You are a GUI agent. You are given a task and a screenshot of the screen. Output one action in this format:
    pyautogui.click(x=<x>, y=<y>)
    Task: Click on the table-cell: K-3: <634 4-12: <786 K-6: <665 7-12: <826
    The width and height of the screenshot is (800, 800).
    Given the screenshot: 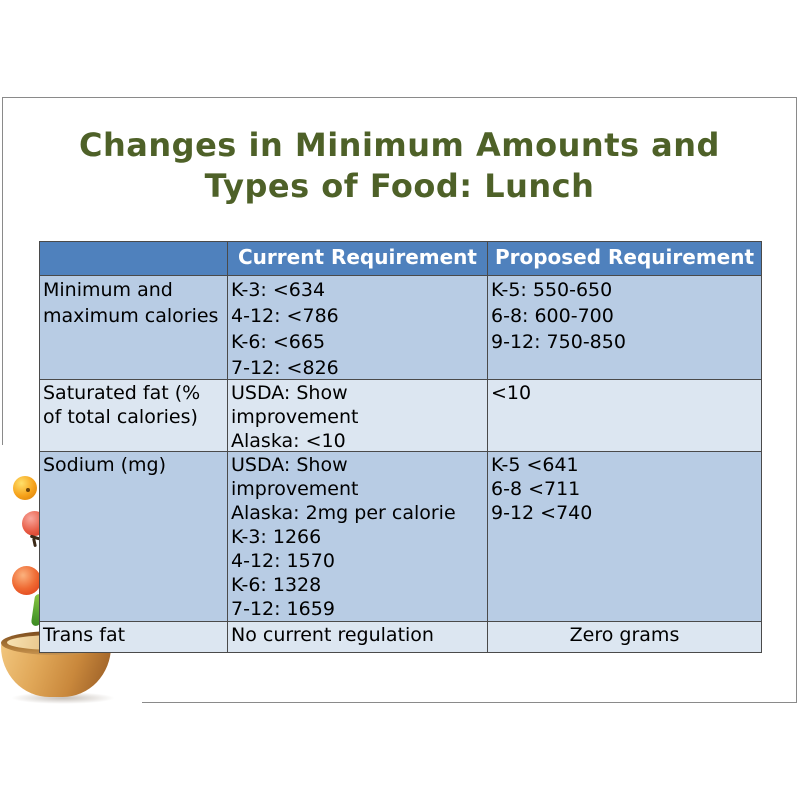 What is the action you would take?
    pyautogui.click(x=357, y=327)
    